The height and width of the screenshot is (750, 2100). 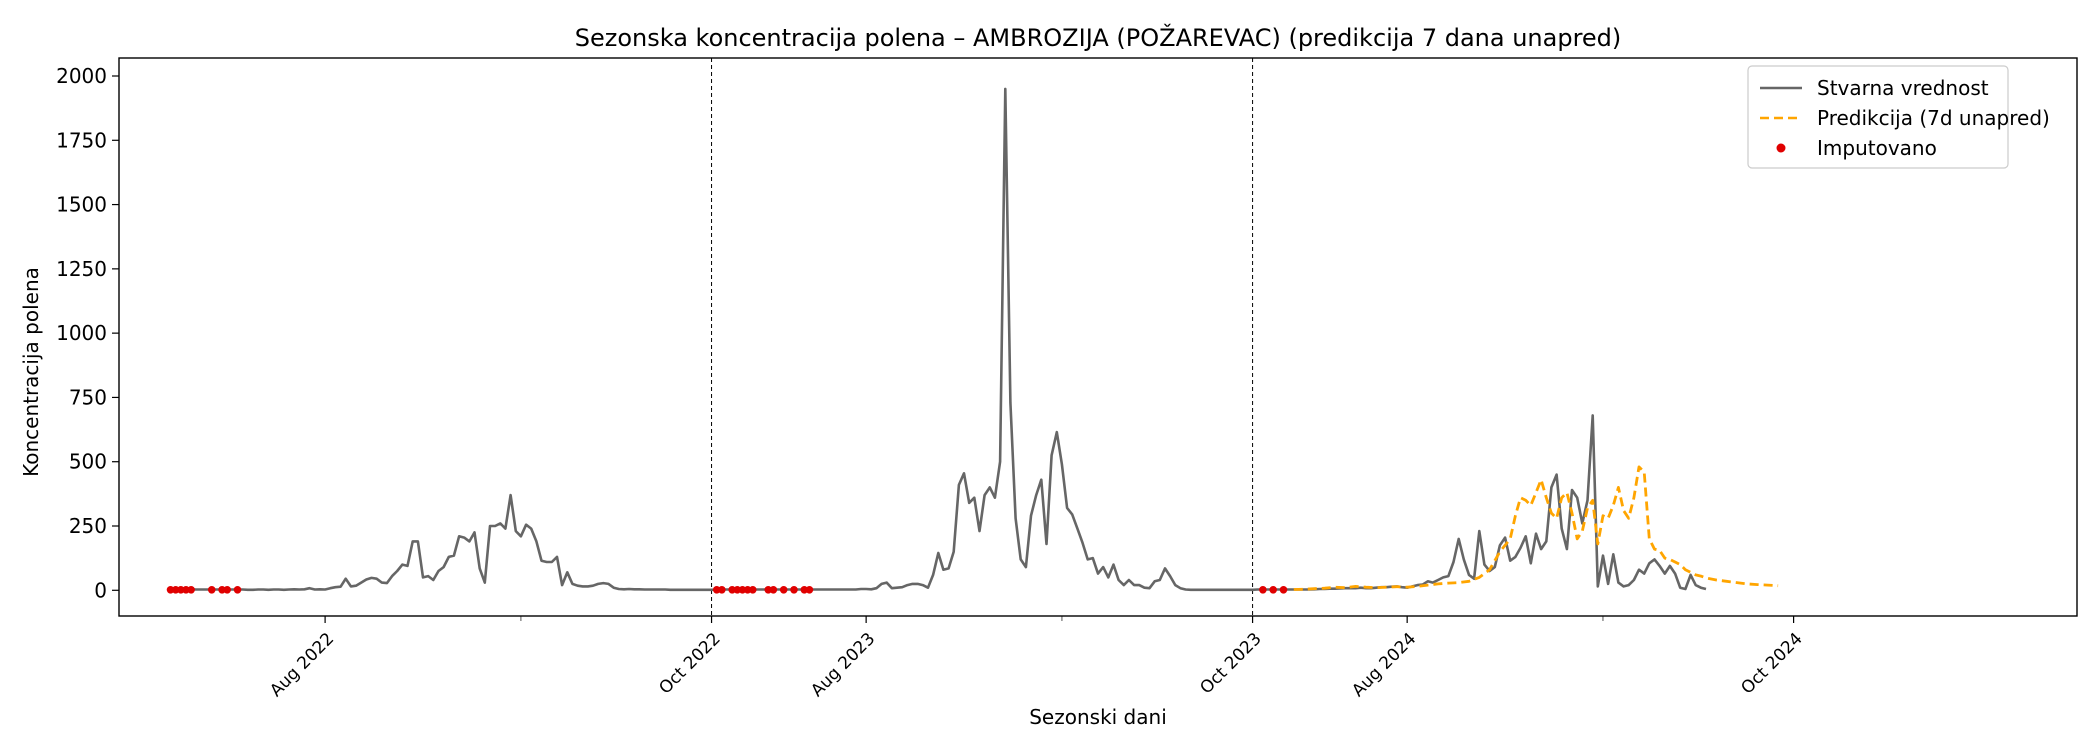 I want to click on y-tick-label: 750, so click(x=88, y=397).